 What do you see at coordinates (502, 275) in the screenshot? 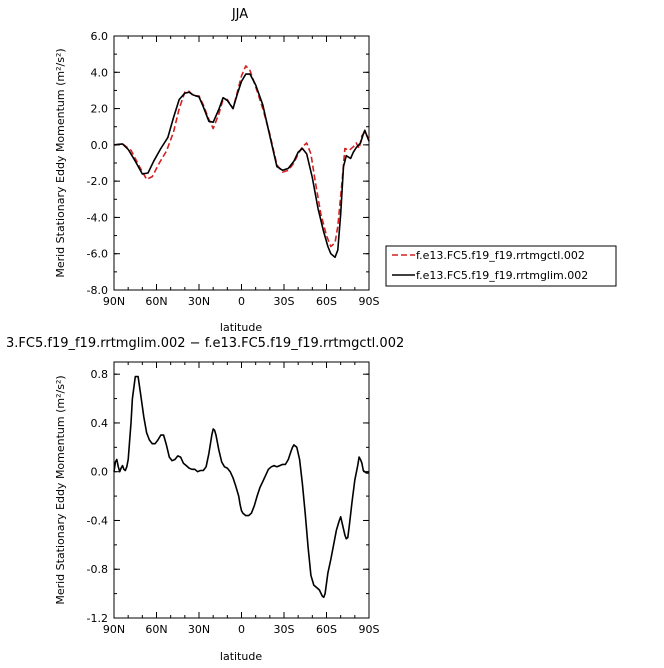
I see `legend-label-lim: f.e13.FC5.f19_f19.rrtmglim.002` at bounding box center [502, 275].